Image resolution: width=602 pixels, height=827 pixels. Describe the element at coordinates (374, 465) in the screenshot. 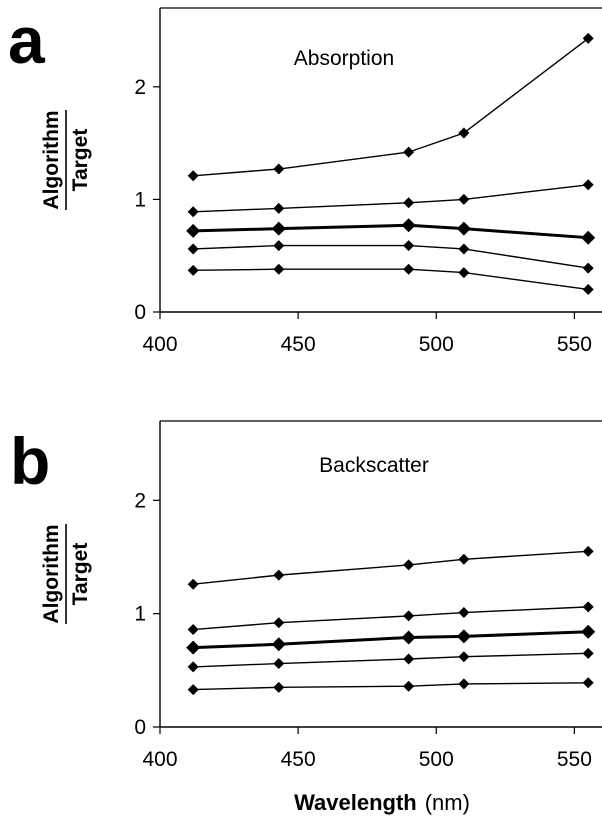

I see `panel-annotation: Backscatter` at that location.